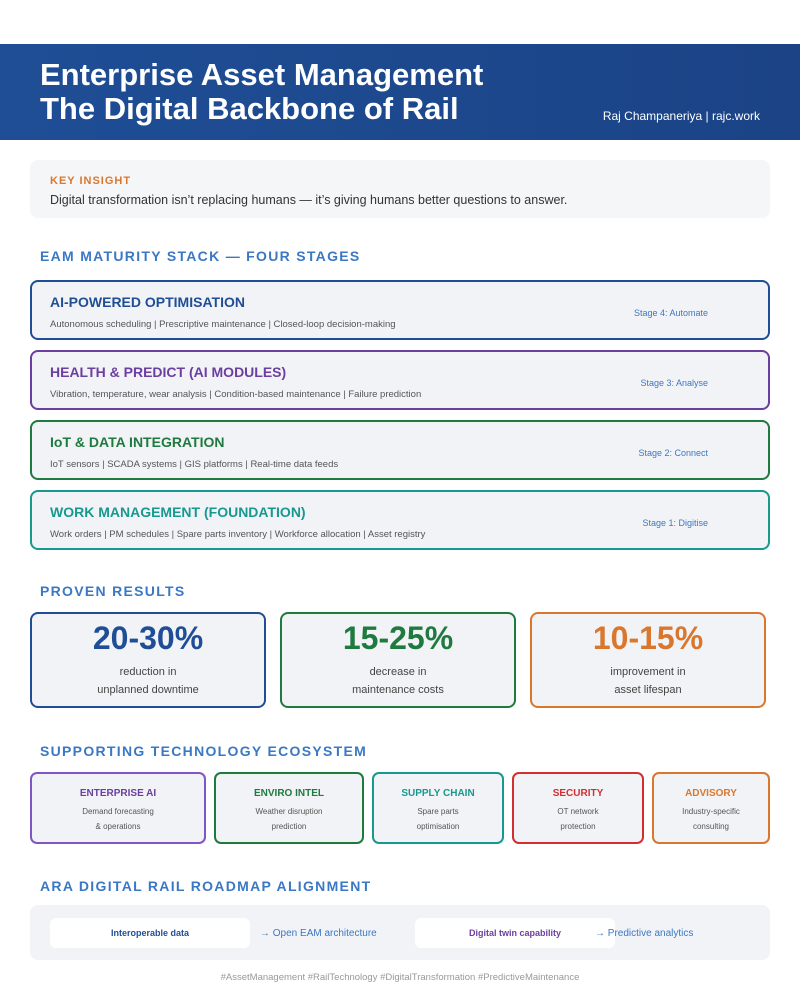 The image size is (800, 1000). Describe the element at coordinates (711, 826) in the screenshot. I see `eco-line: consulting` at that location.